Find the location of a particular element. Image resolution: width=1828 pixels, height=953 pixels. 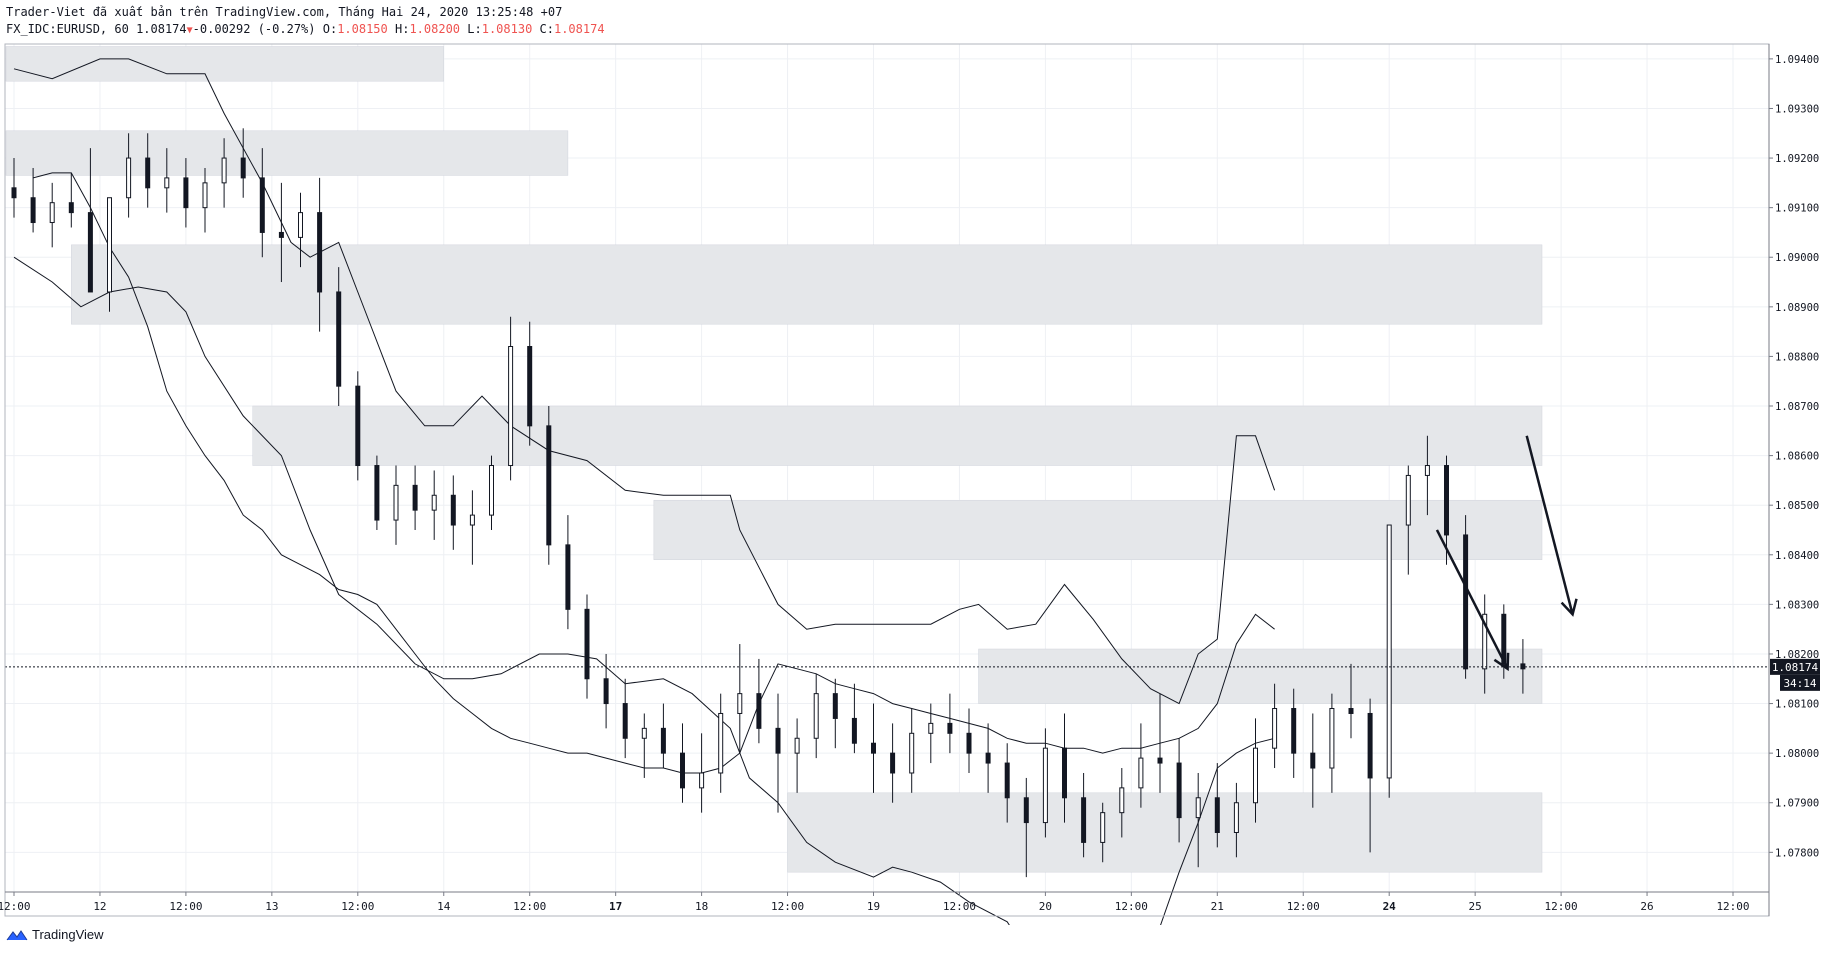

time-tick-label: 17 is located at coordinates (615, 906).